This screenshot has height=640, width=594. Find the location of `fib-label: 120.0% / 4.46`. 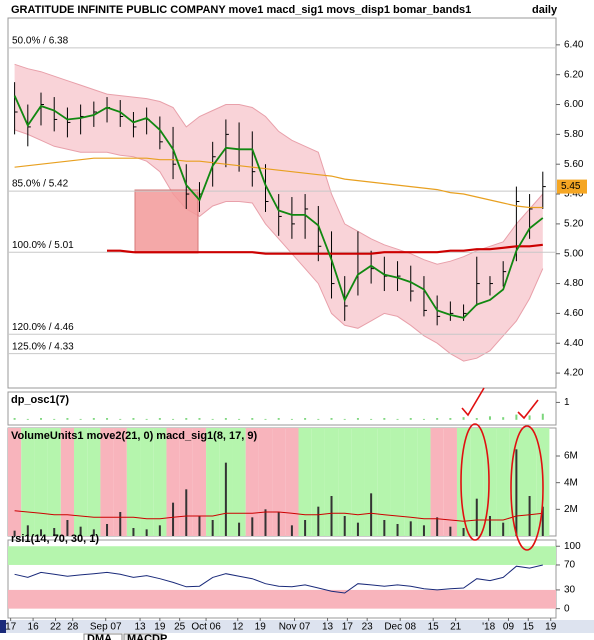

fib-label: 120.0% / 4.46 is located at coordinates (43, 327).